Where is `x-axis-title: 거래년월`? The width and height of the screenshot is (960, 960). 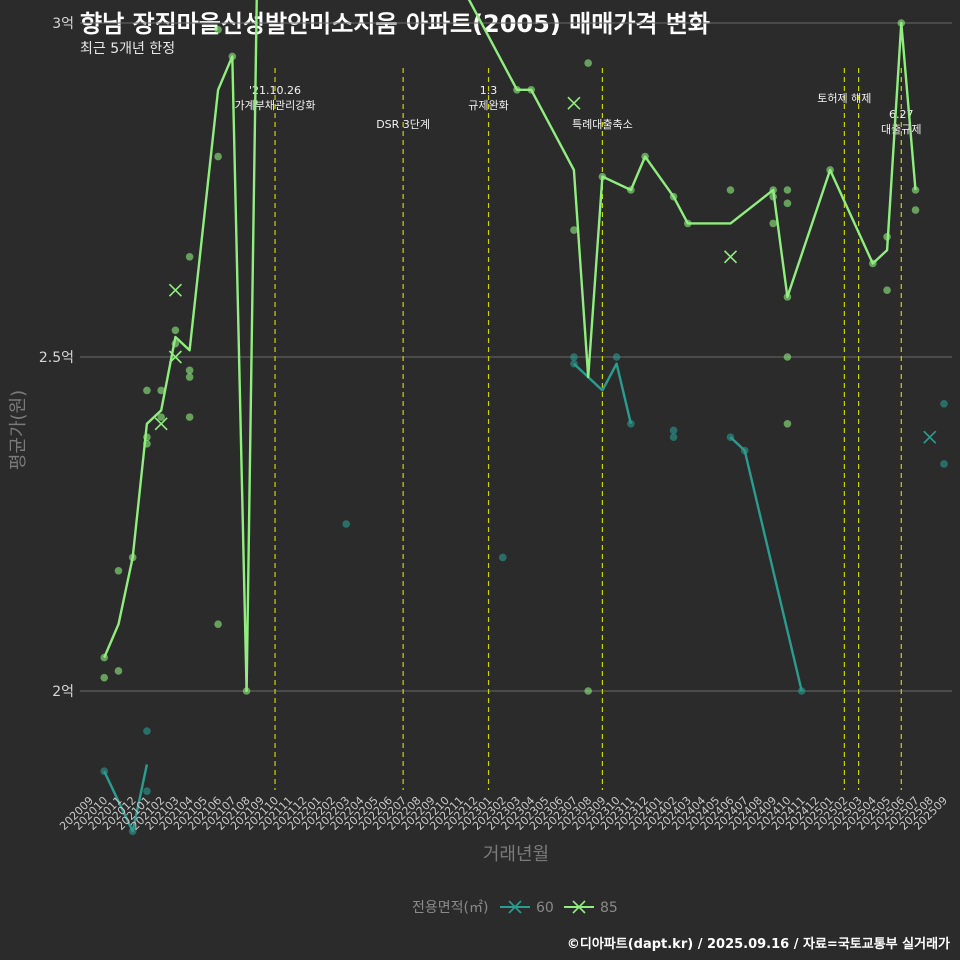
x-axis-title: 거래년월 is located at coordinates (516, 854).